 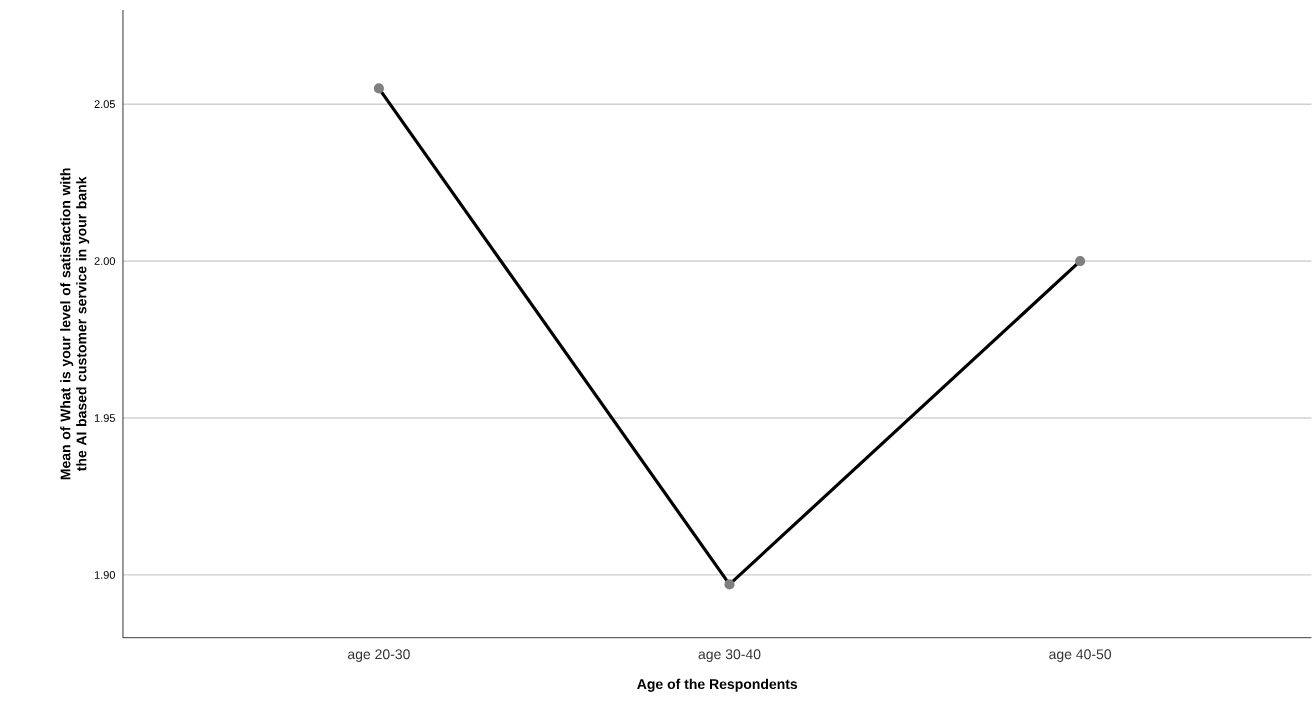 I want to click on y-axis-title: Mean of What is your level of satisfaction with the AI based customer service in your bank, so click(x=75, y=324).